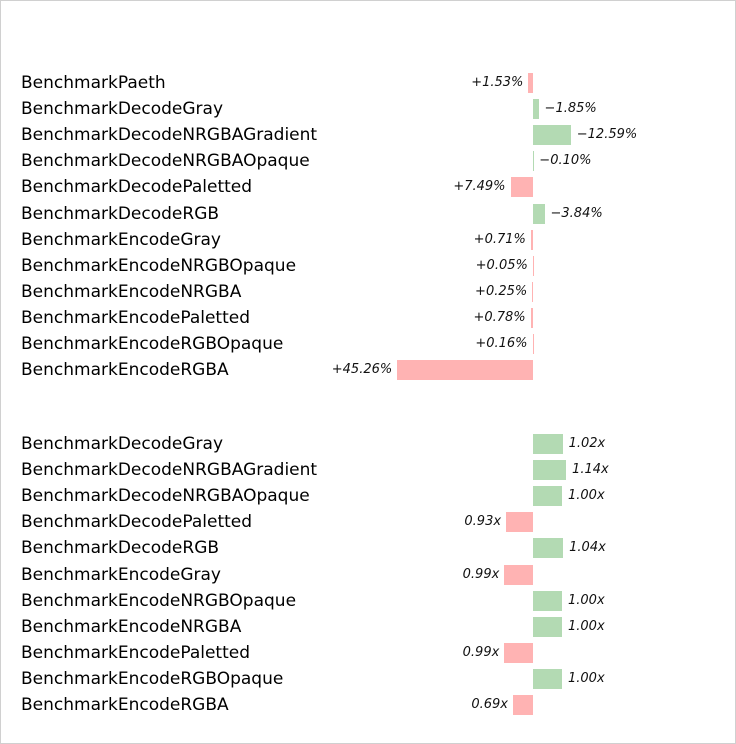 The width and height of the screenshot is (736, 744). I want to click on value-label: 0.69x, so click(489, 704).